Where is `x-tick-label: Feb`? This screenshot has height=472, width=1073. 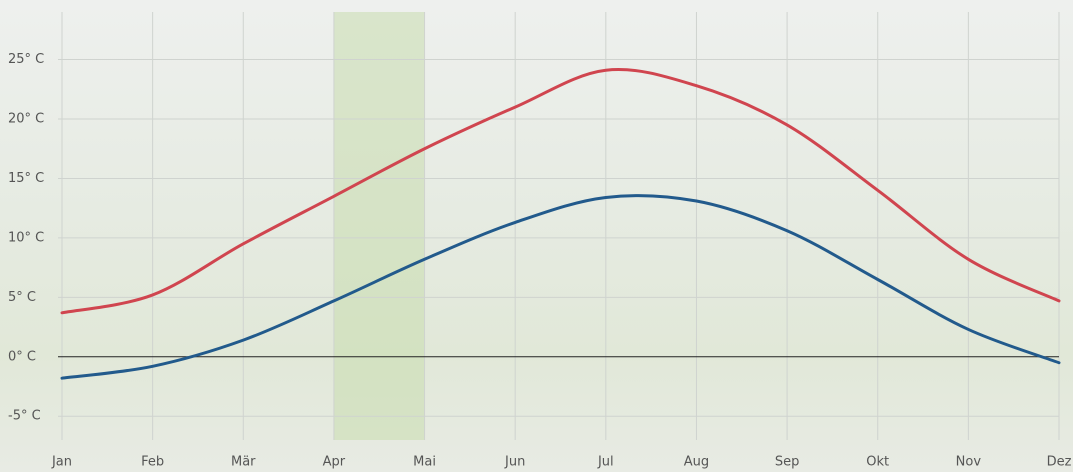
x-tick-label: Feb is located at coordinates (152, 462).